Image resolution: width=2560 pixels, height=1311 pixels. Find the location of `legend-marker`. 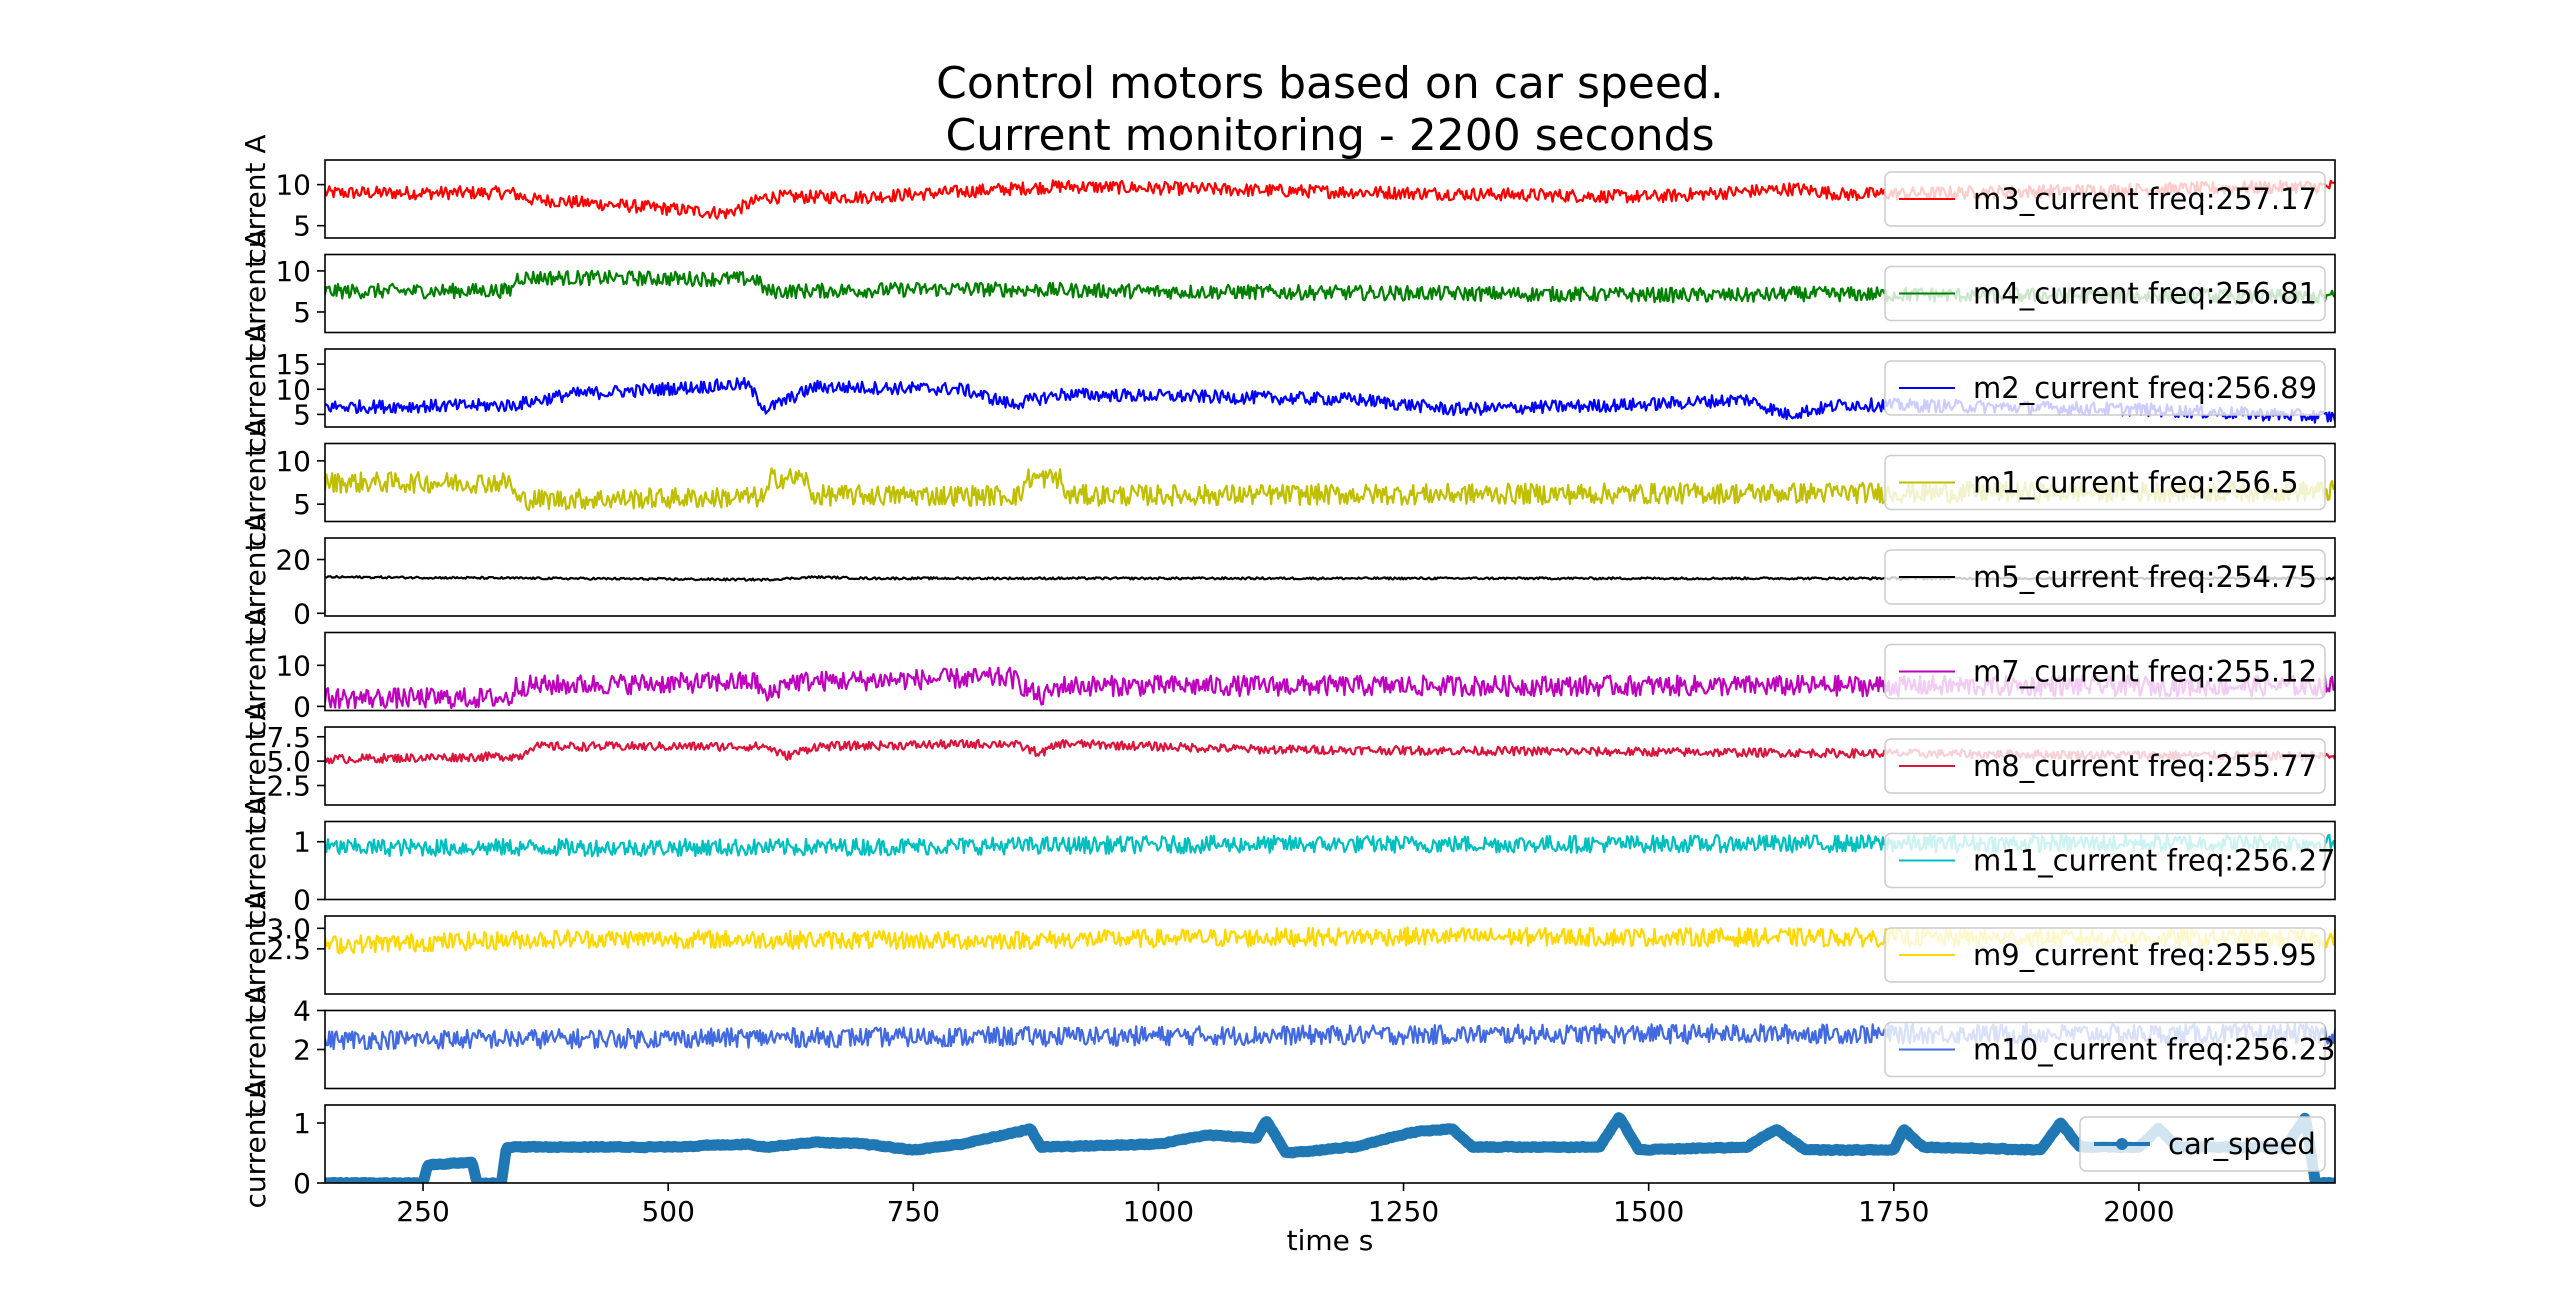

legend-marker is located at coordinates (2122, 1144).